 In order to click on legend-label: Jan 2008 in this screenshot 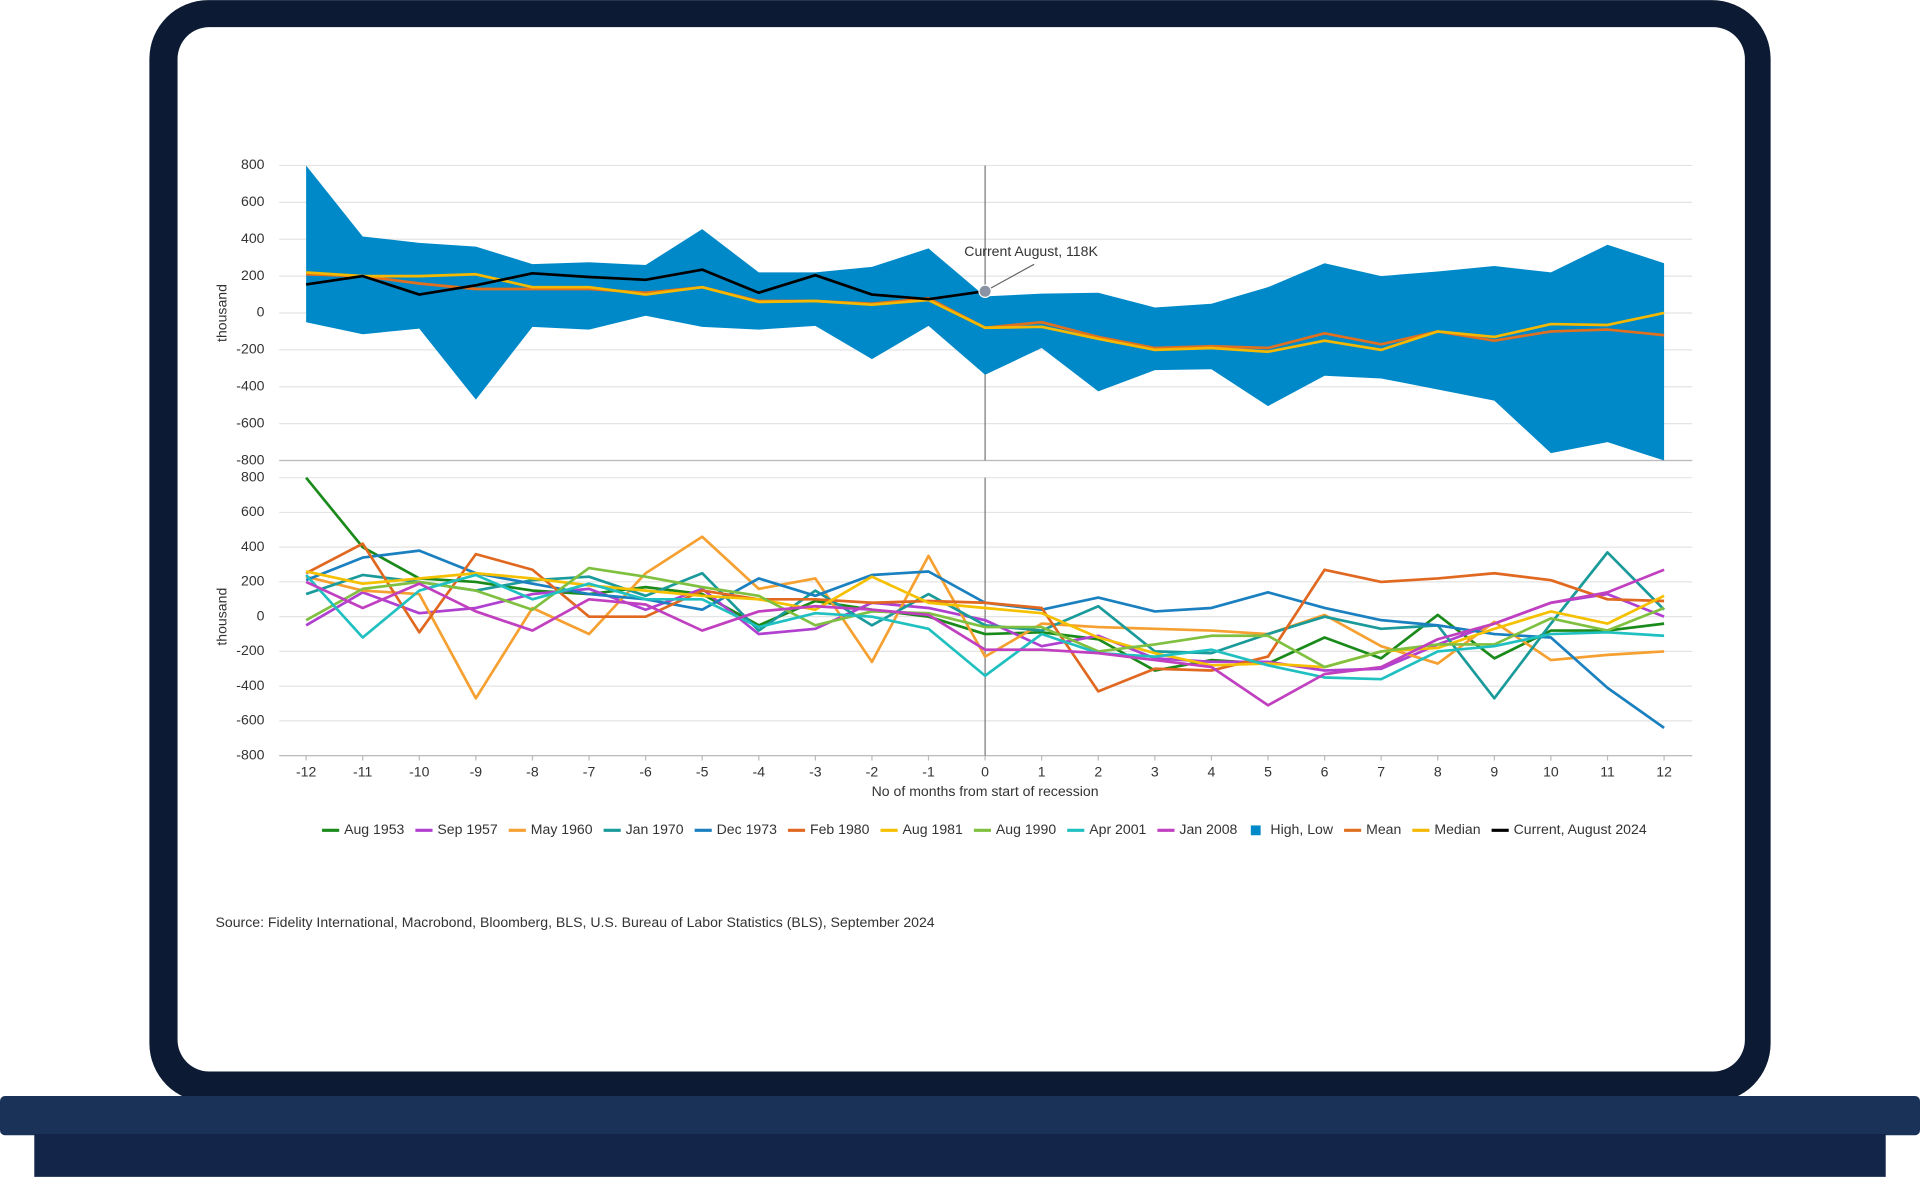, I will do `click(1208, 829)`.